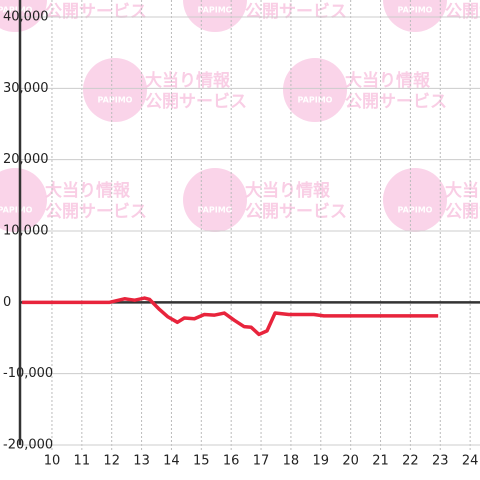  I want to click on x-tick-label: 22, so click(410, 461).